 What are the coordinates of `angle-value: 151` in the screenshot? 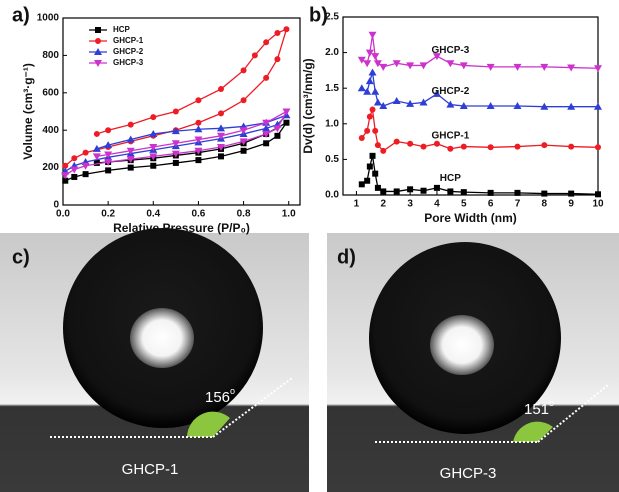 It's located at (536, 409).